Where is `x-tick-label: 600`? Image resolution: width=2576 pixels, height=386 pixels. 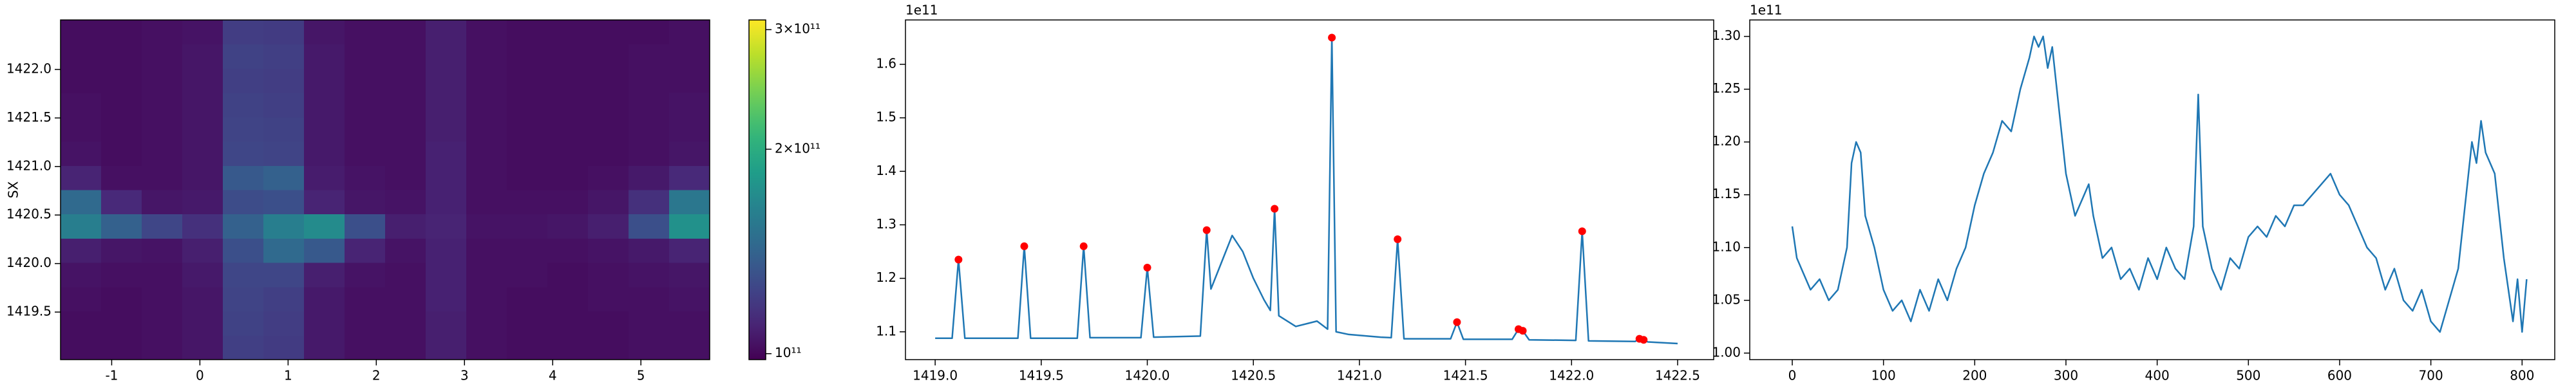 x-tick-label: 600 is located at coordinates (2339, 375).